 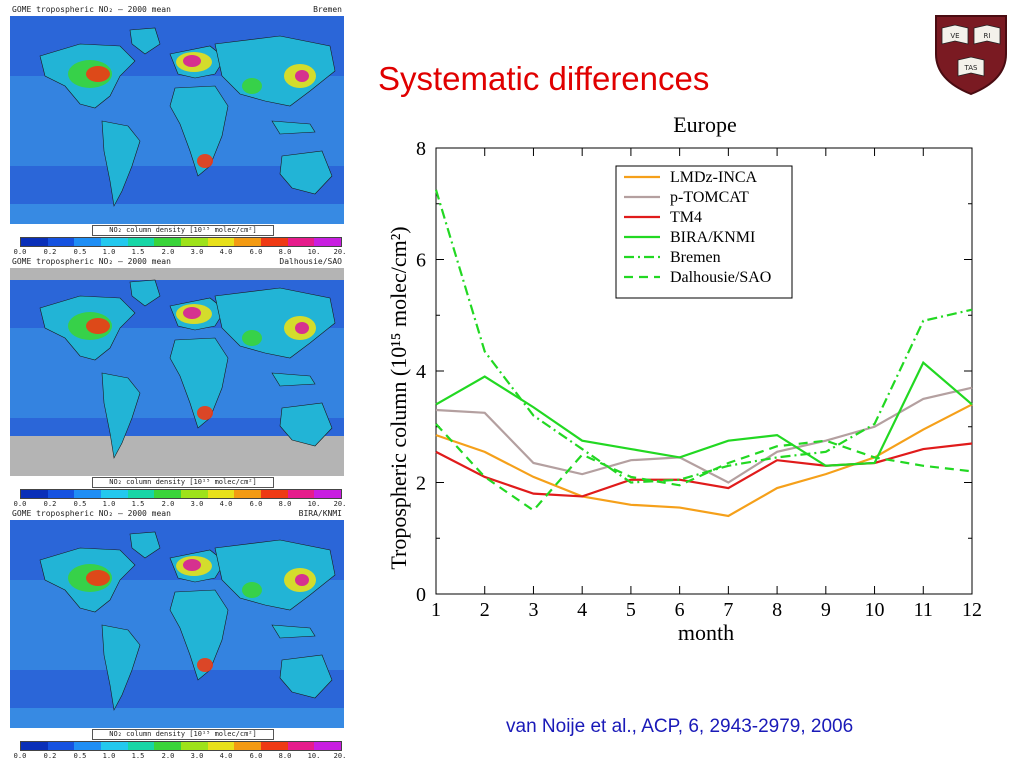 I want to click on y-tick-label: 4, so click(x=421, y=372).